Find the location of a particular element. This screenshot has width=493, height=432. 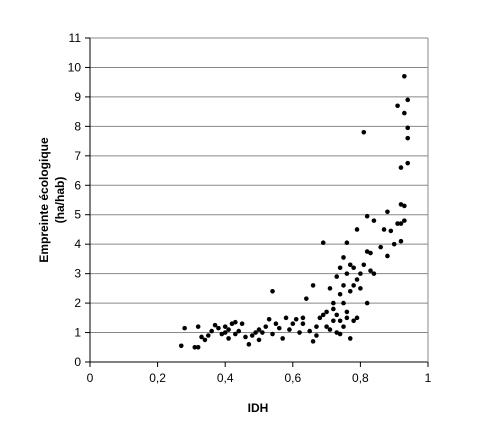

x-tick-label: 0,8 is located at coordinates (360, 378).